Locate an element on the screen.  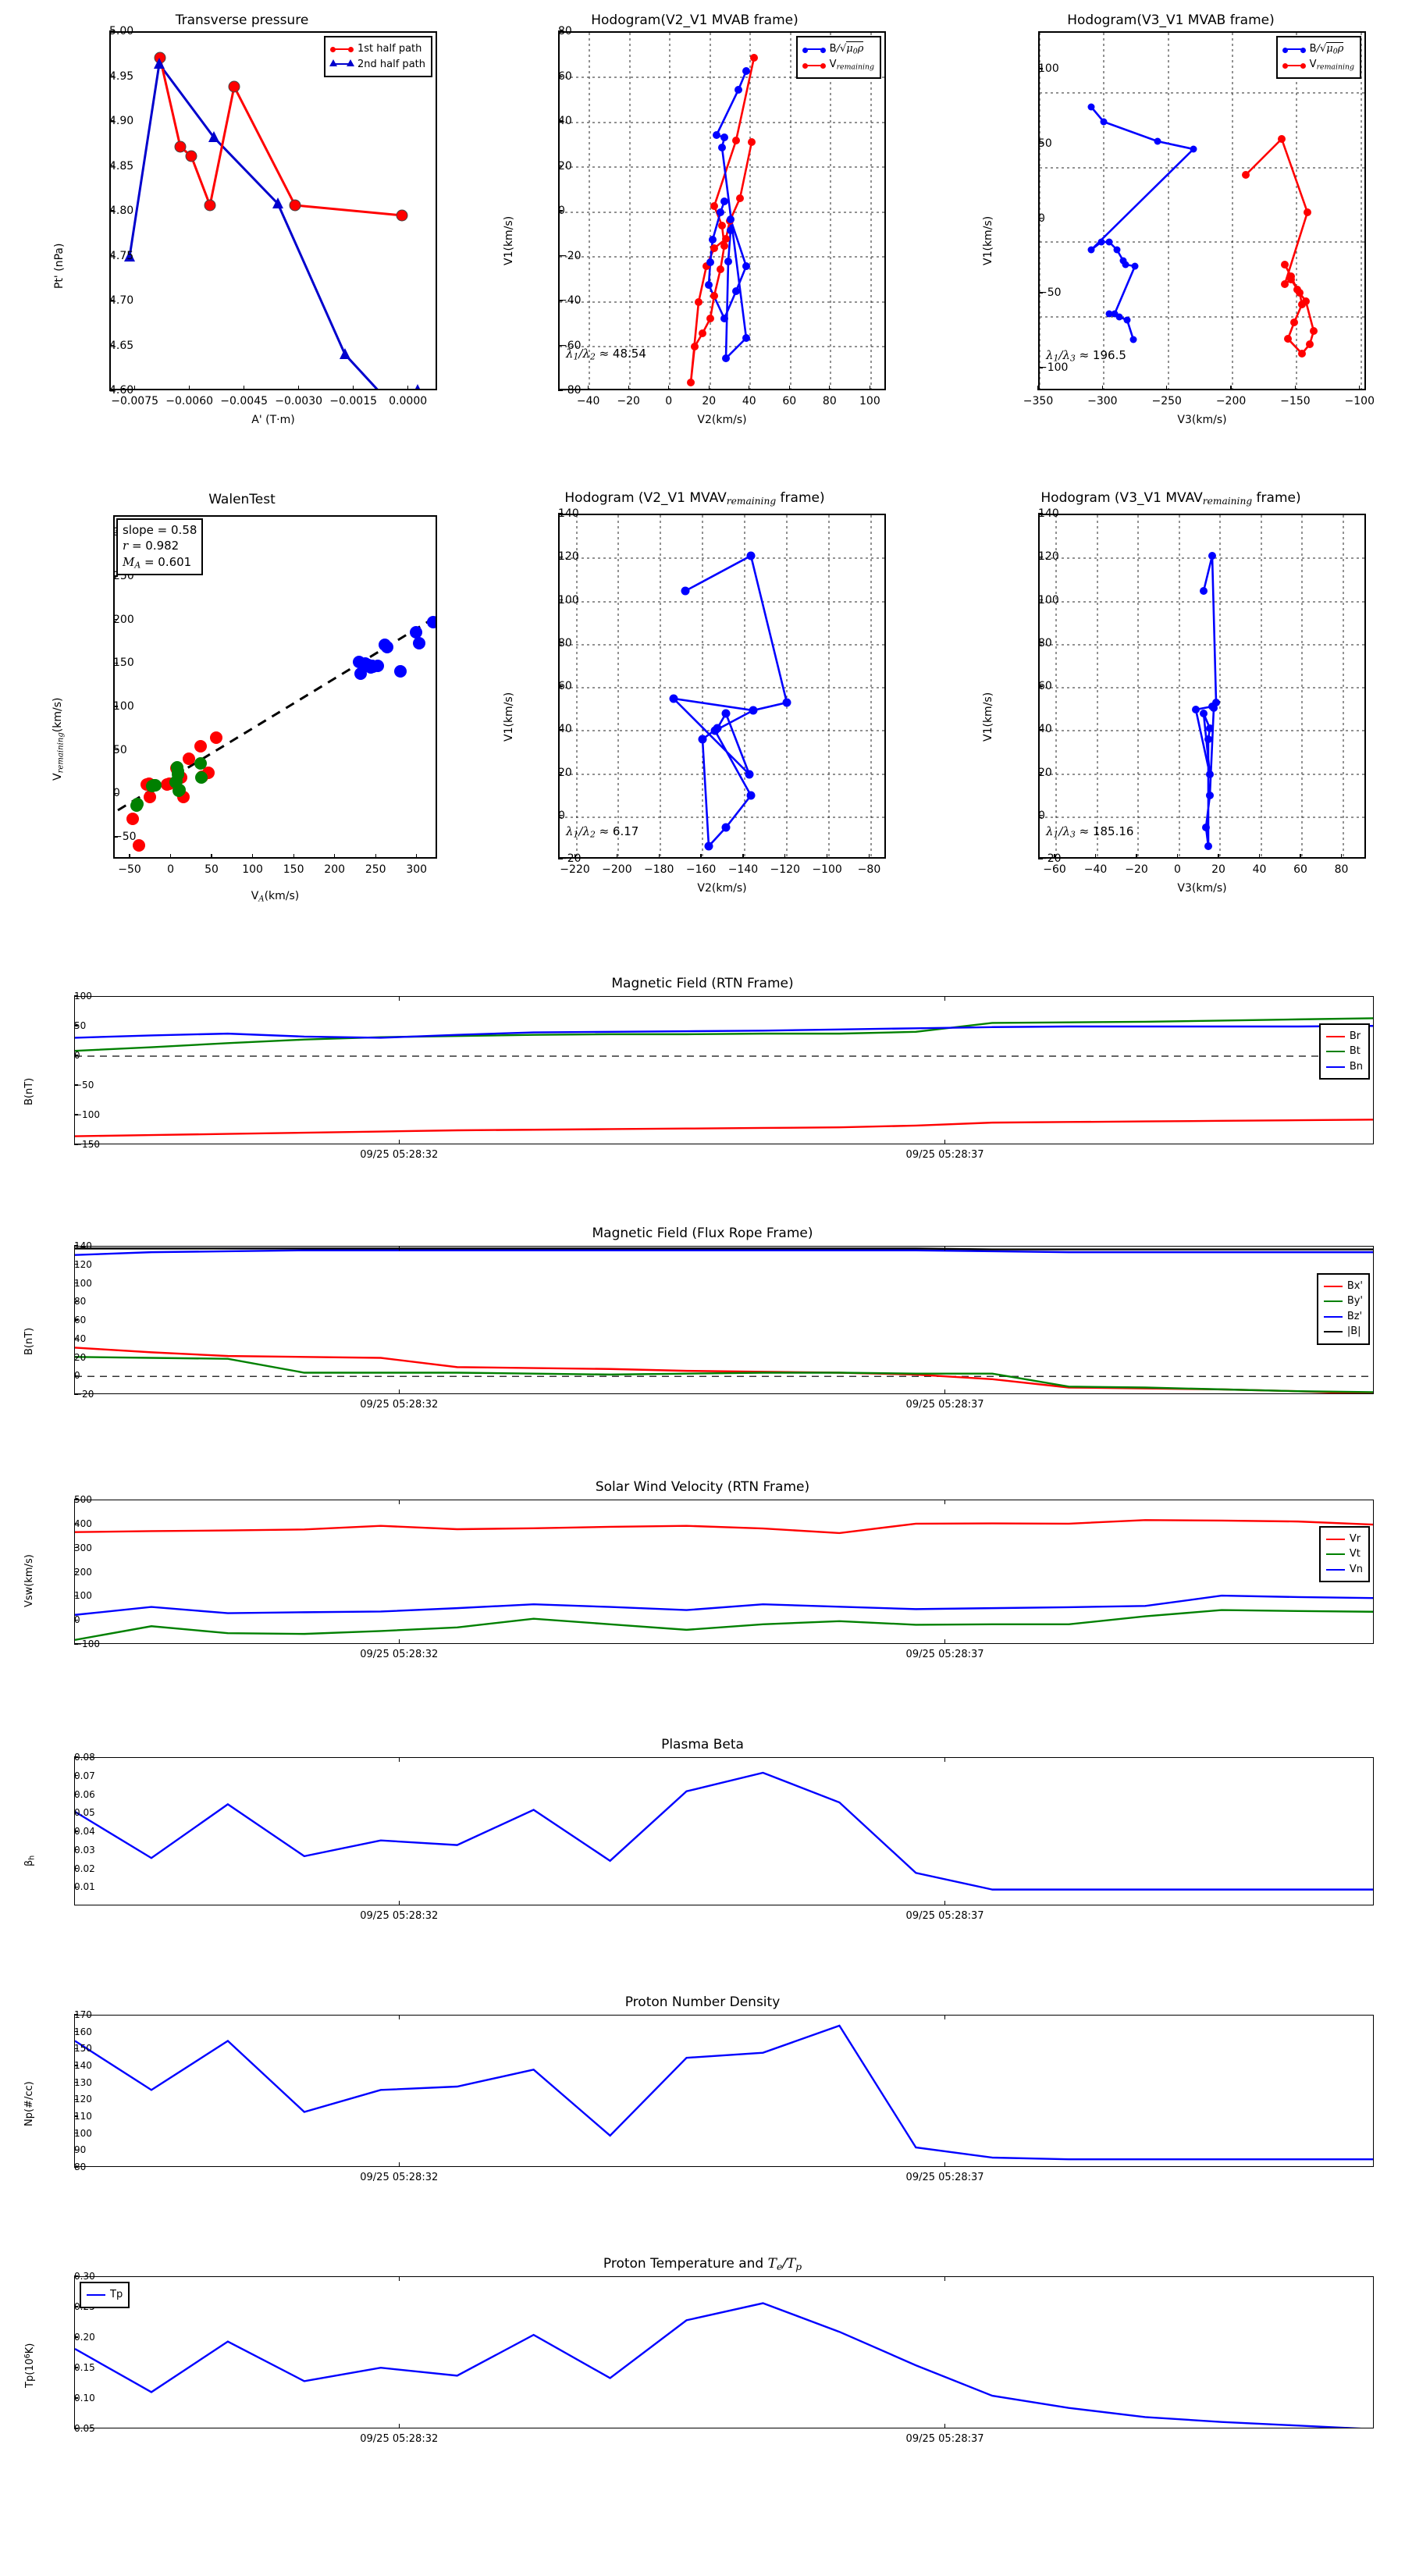
y-tick-label: 120 is located at coordinates (1048, 556).